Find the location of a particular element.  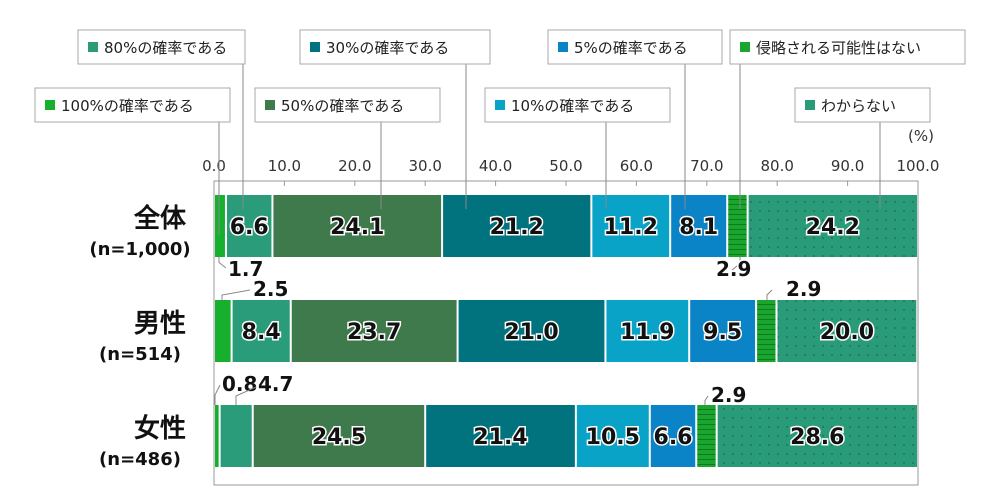

category-n: (n=1,000) is located at coordinates (139, 249).